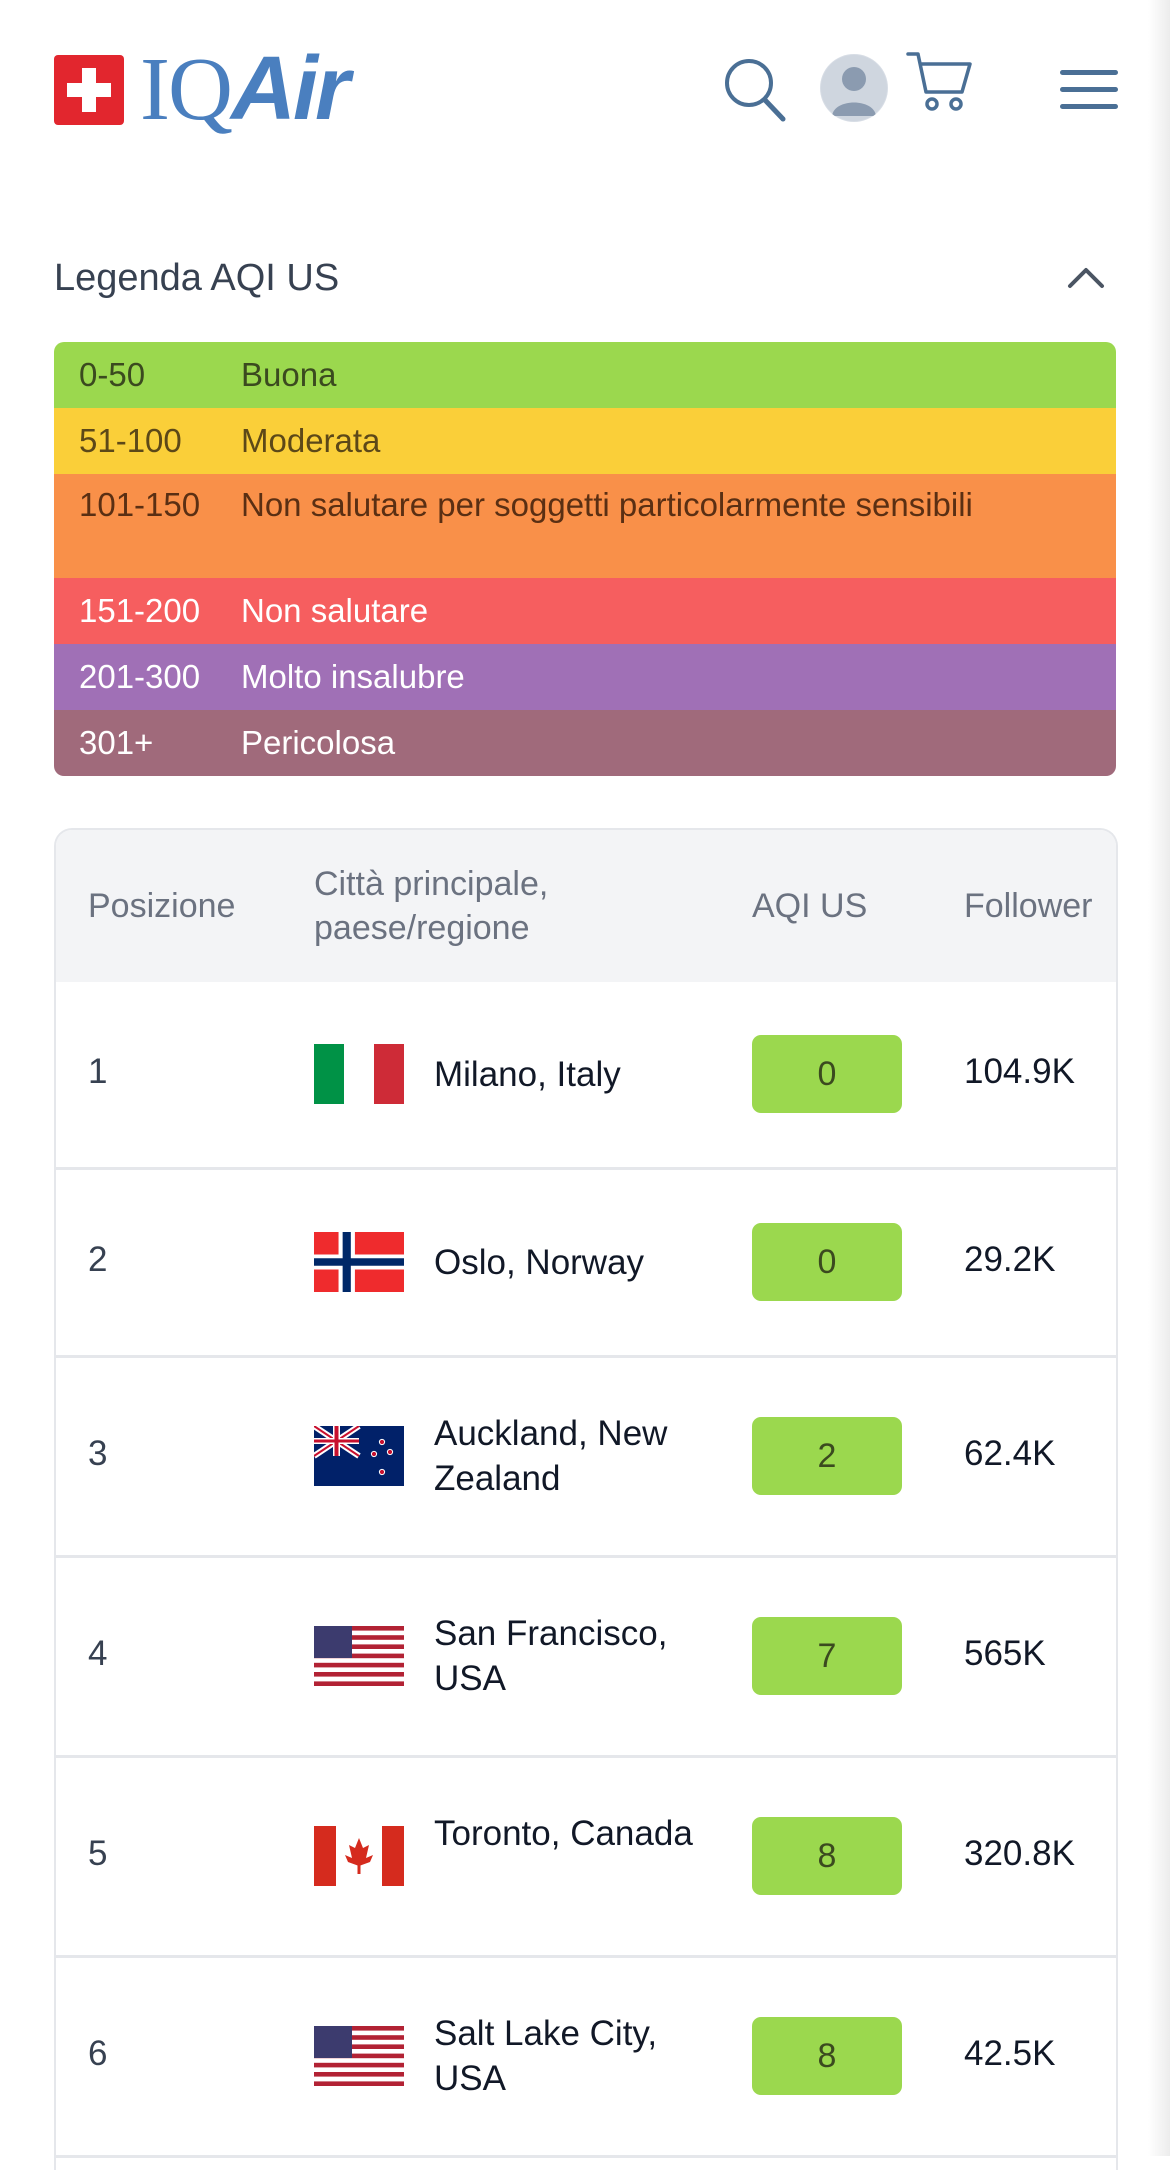 The width and height of the screenshot is (1170, 2170). Describe the element at coordinates (575, 90) in the screenshot. I see `site-header: IQAir` at that location.